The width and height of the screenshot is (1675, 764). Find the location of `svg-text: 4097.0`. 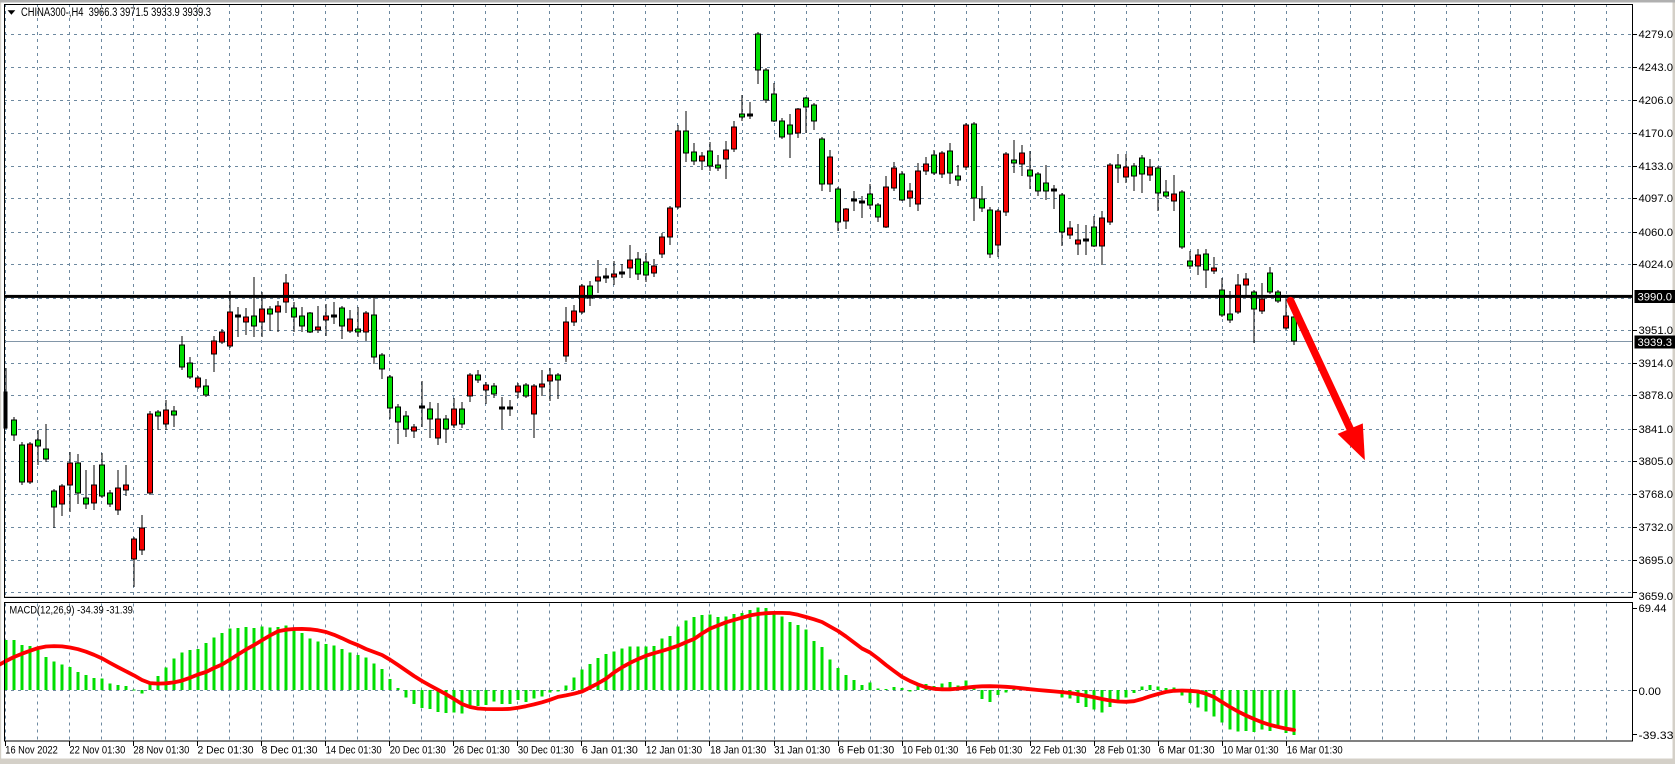

svg-text: 4097.0 is located at coordinates (1656, 199).